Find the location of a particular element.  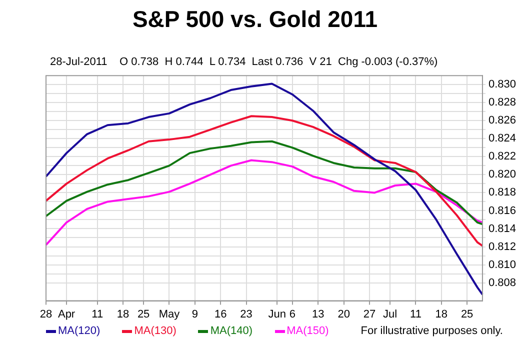

y-tick-label: 0.826 is located at coordinates (502, 120).